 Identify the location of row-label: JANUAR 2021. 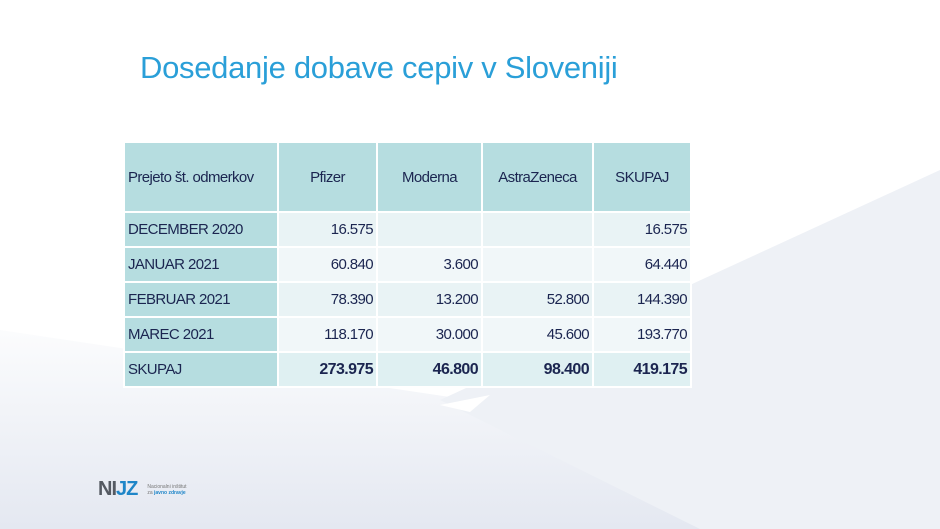
(201, 264).